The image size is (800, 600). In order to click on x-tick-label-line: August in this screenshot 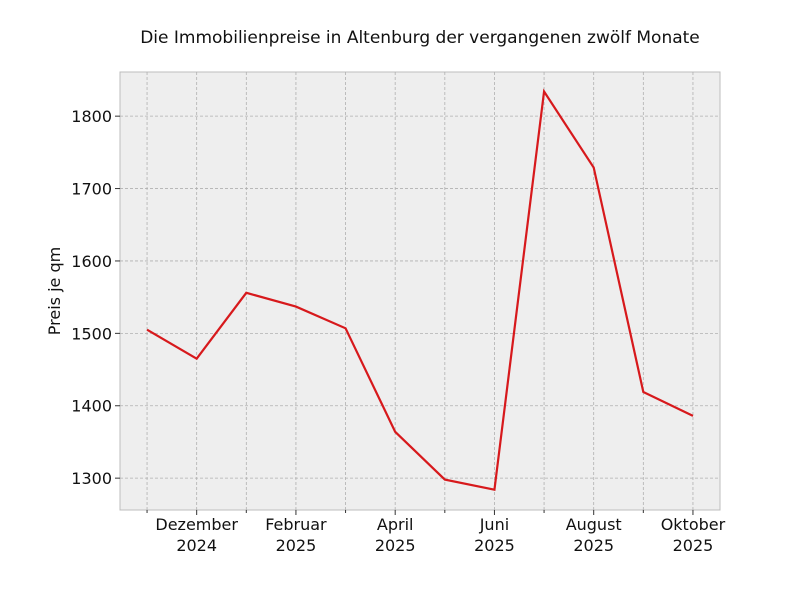, I will do `click(594, 524)`.